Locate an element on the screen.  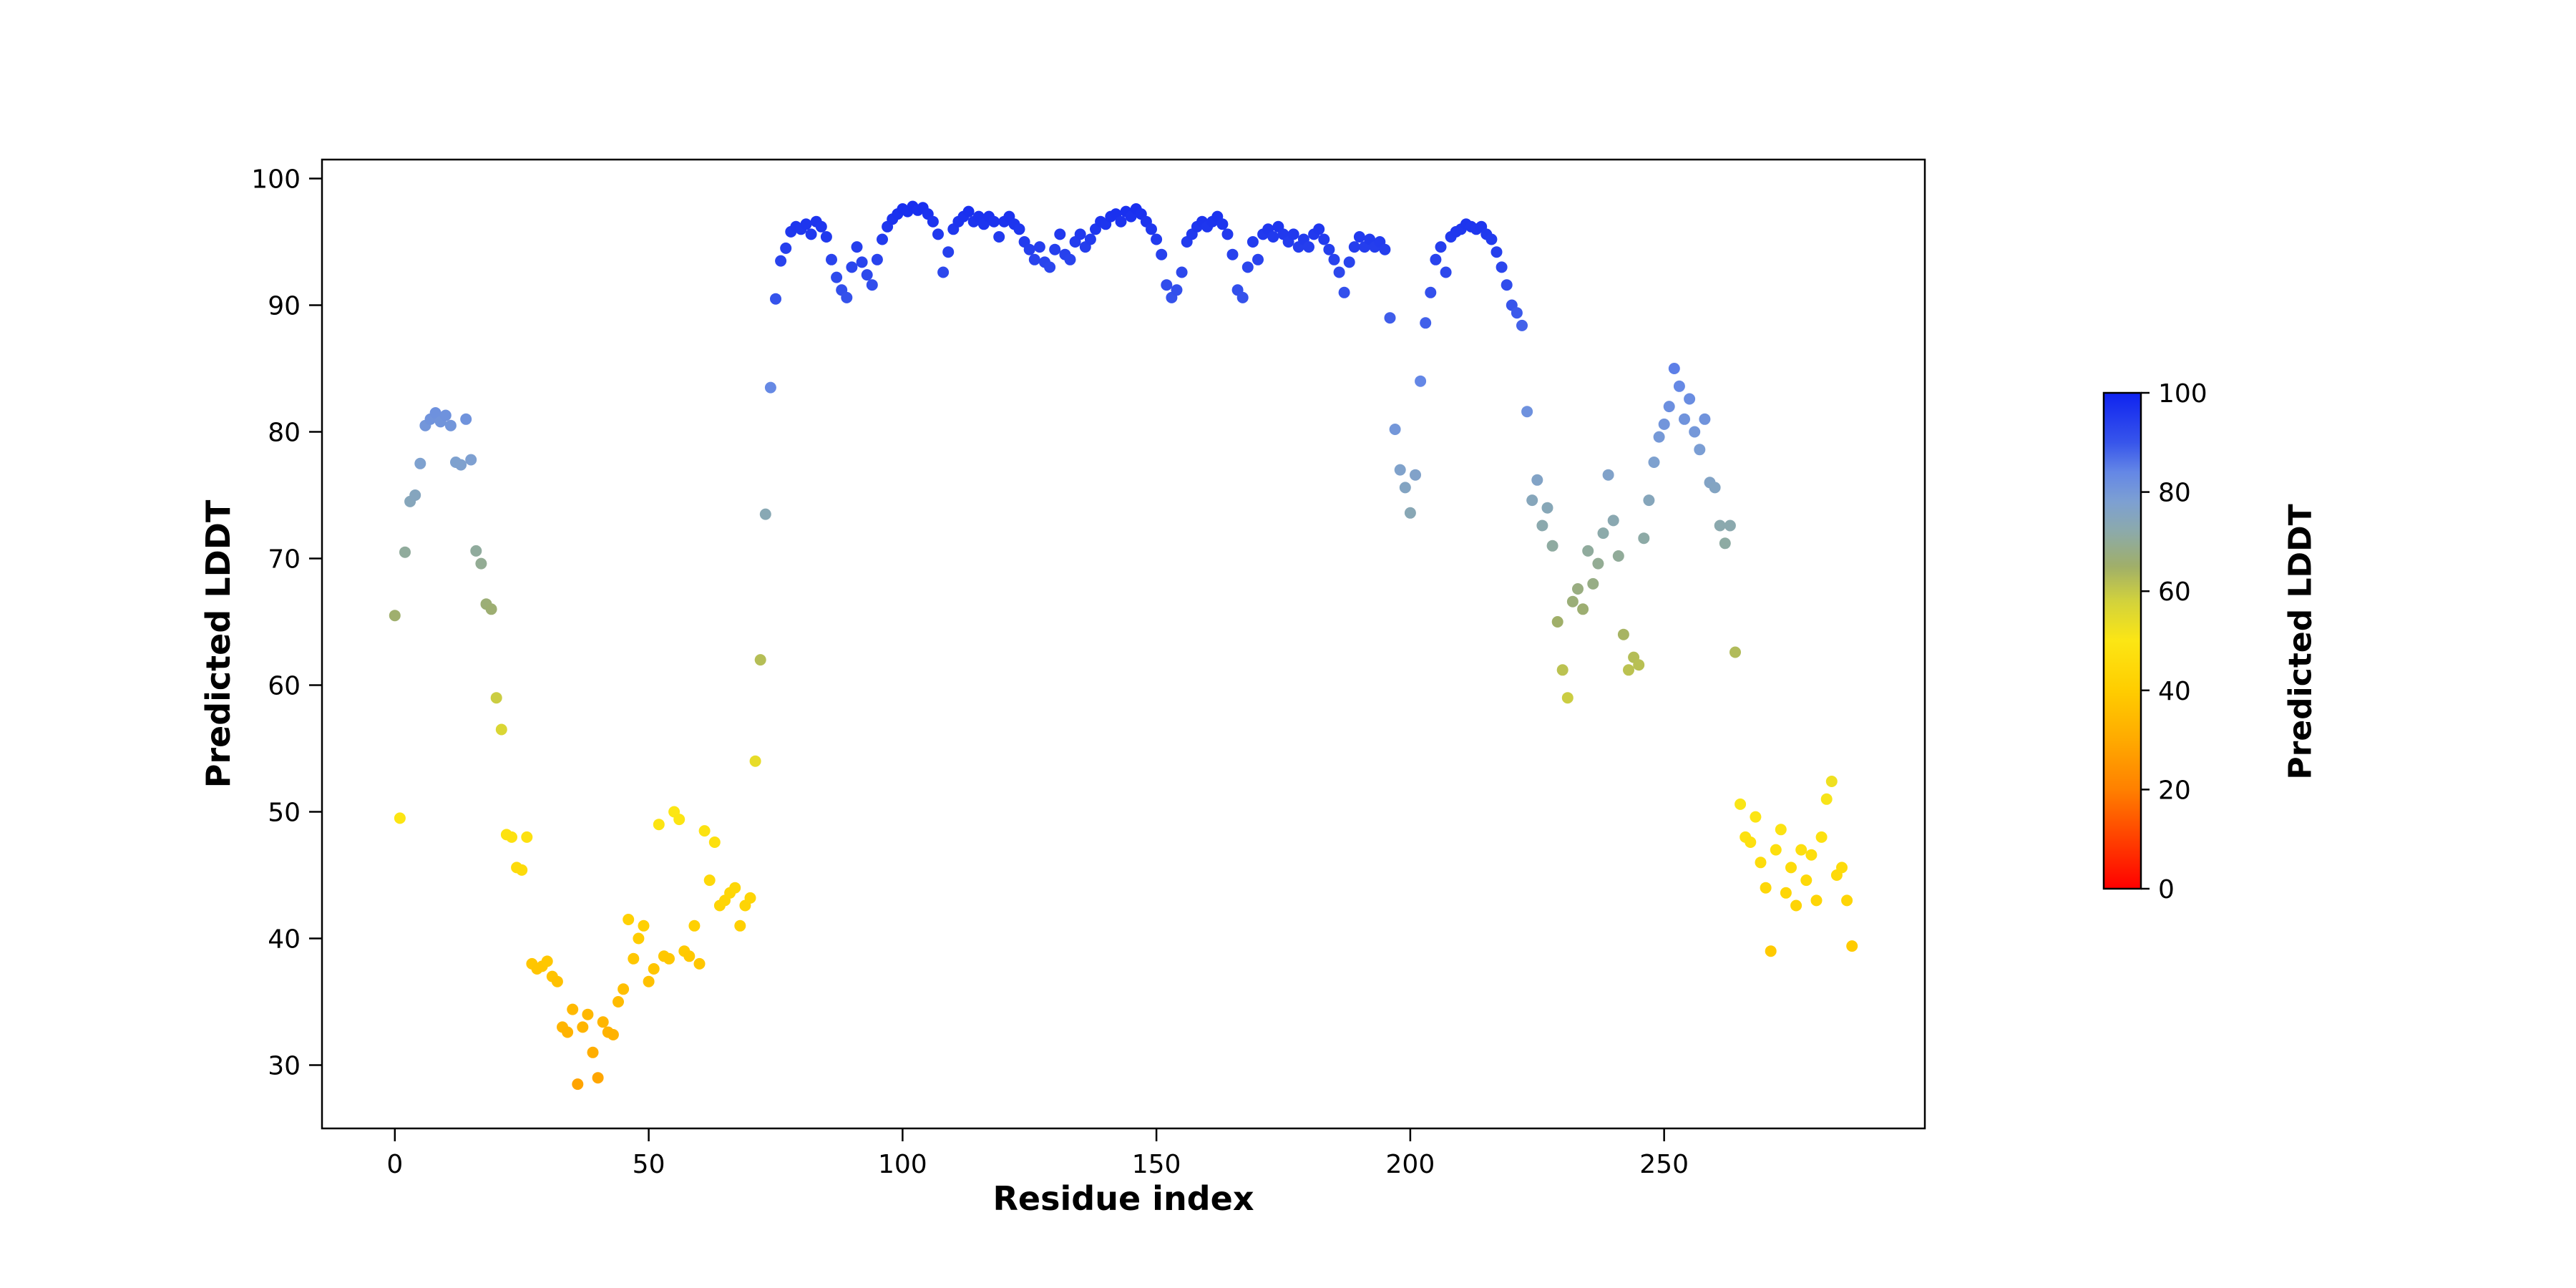
y-tick-label: 40 is located at coordinates (284, 940).